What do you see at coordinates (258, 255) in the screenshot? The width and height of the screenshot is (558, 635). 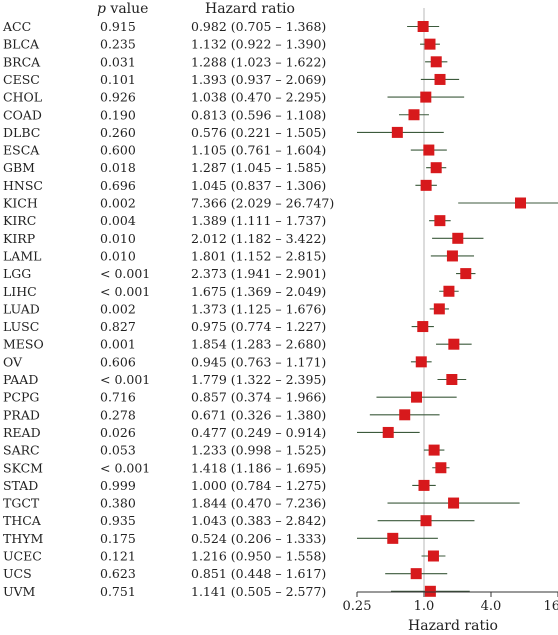 I see `row-hr-text: 1.801 (1.152 – 2.815)` at bounding box center [258, 255].